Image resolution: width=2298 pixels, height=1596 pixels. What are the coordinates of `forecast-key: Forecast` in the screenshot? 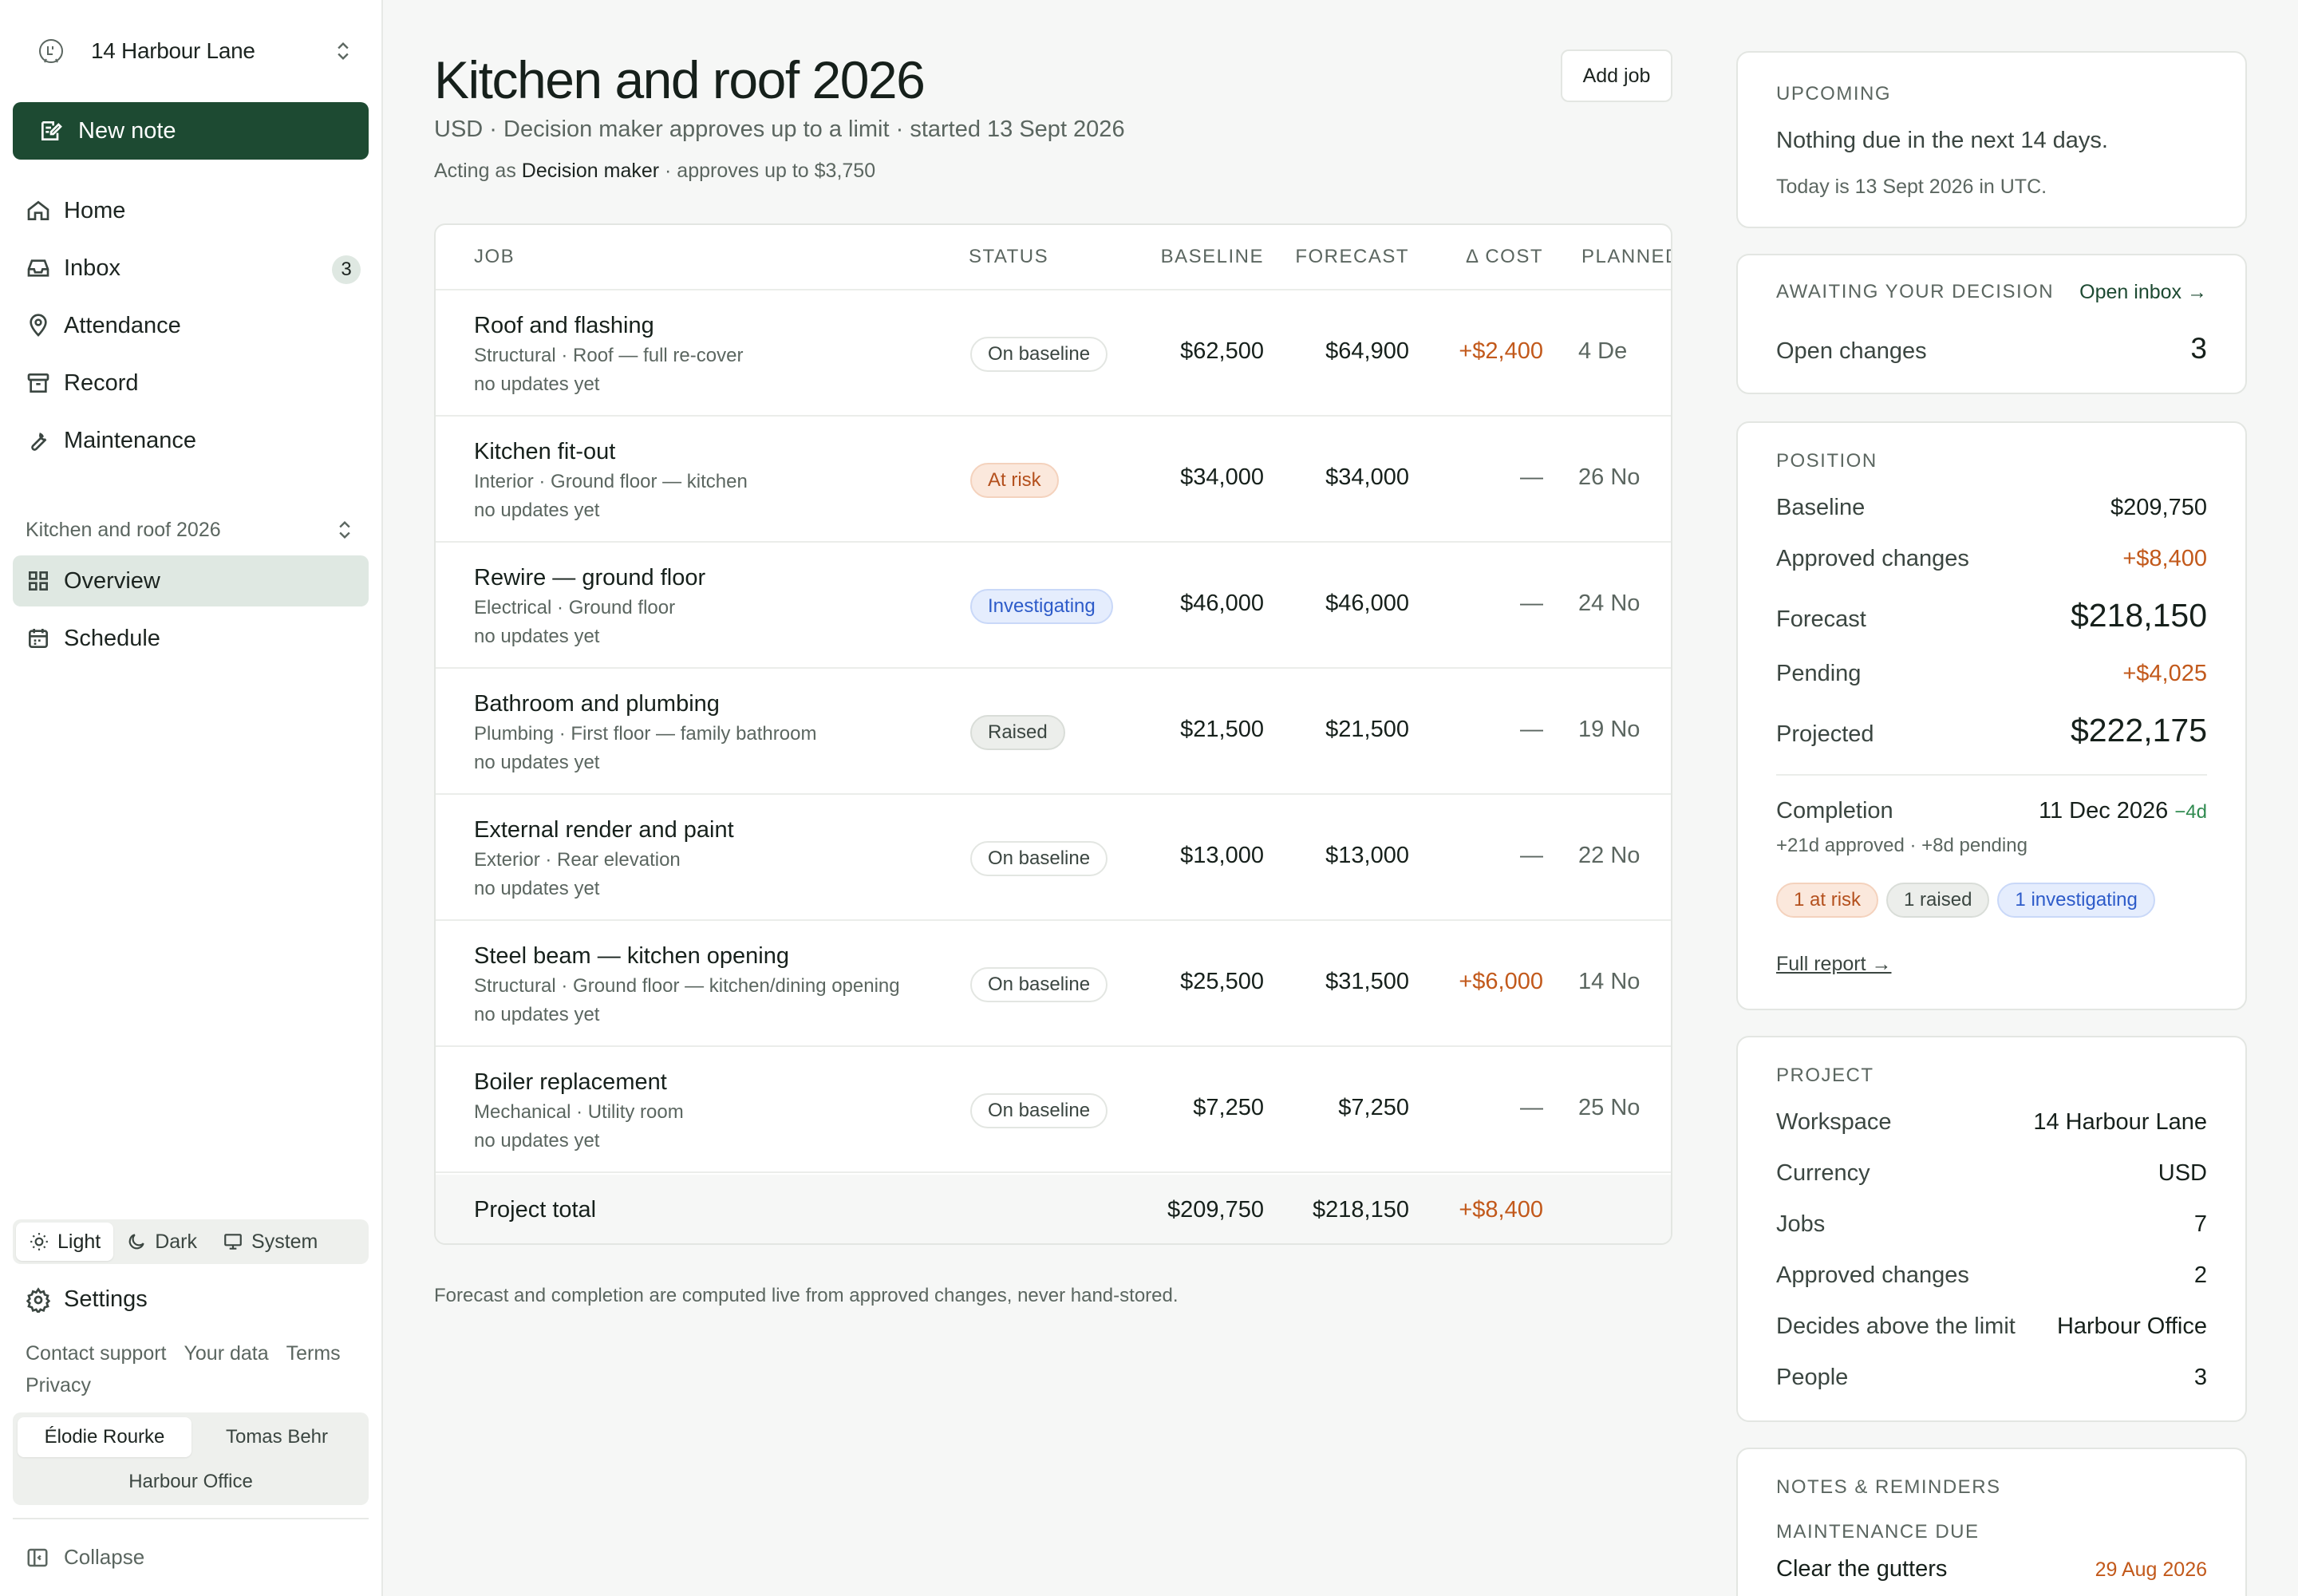 It's located at (1821, 619).